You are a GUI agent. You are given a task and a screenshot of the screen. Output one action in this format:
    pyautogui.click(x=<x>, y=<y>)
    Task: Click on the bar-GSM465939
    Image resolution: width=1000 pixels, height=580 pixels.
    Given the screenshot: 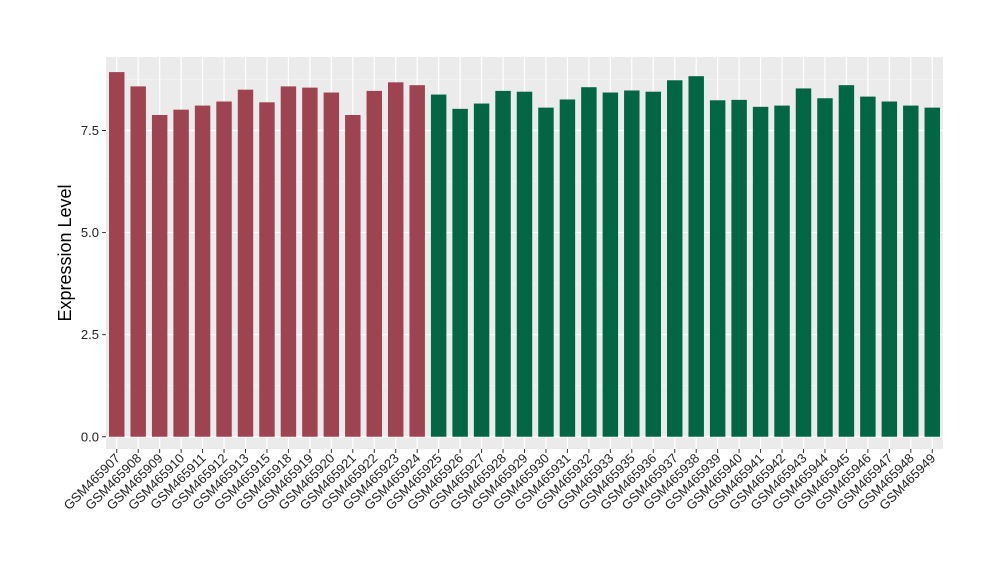 What is the action you would take?
    pyautogui.click(x=717, y=268)
    